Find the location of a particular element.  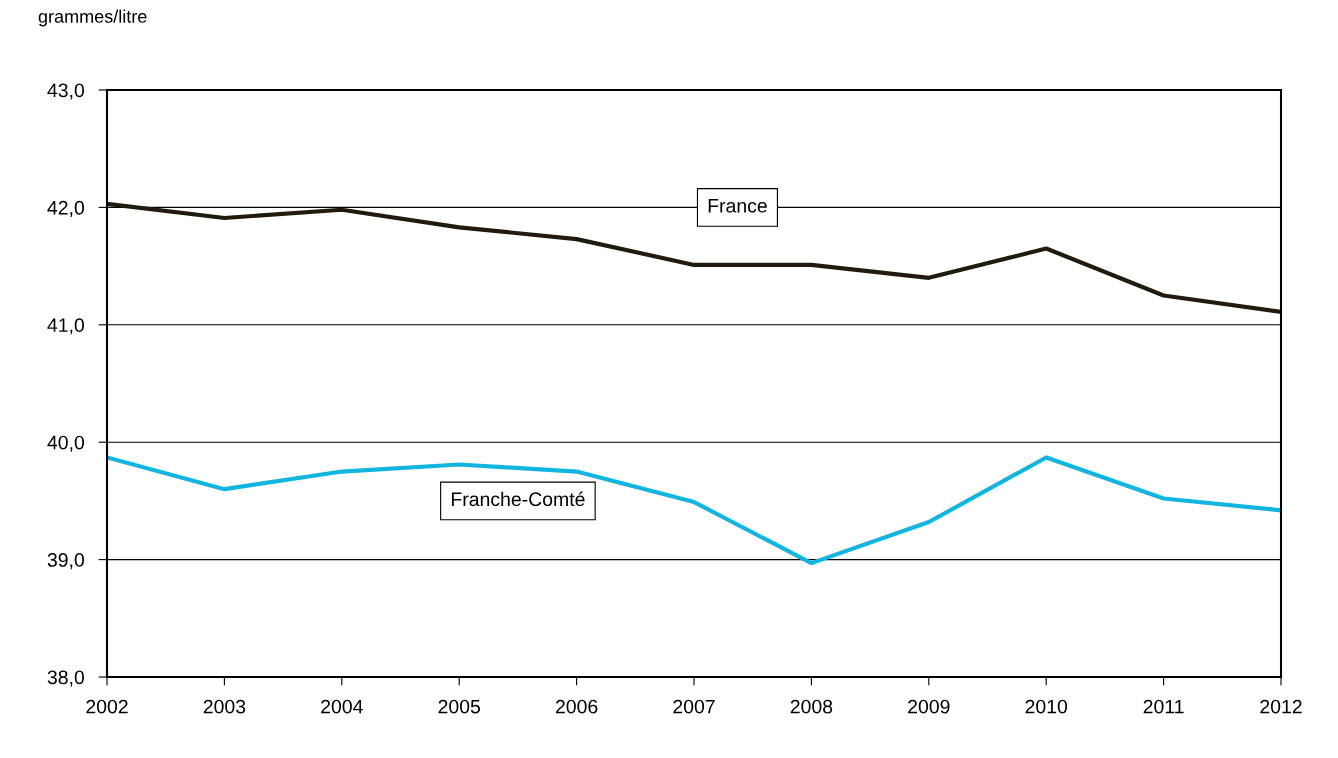

x-tick-label: 2009 is located at coordinates (929, 706).